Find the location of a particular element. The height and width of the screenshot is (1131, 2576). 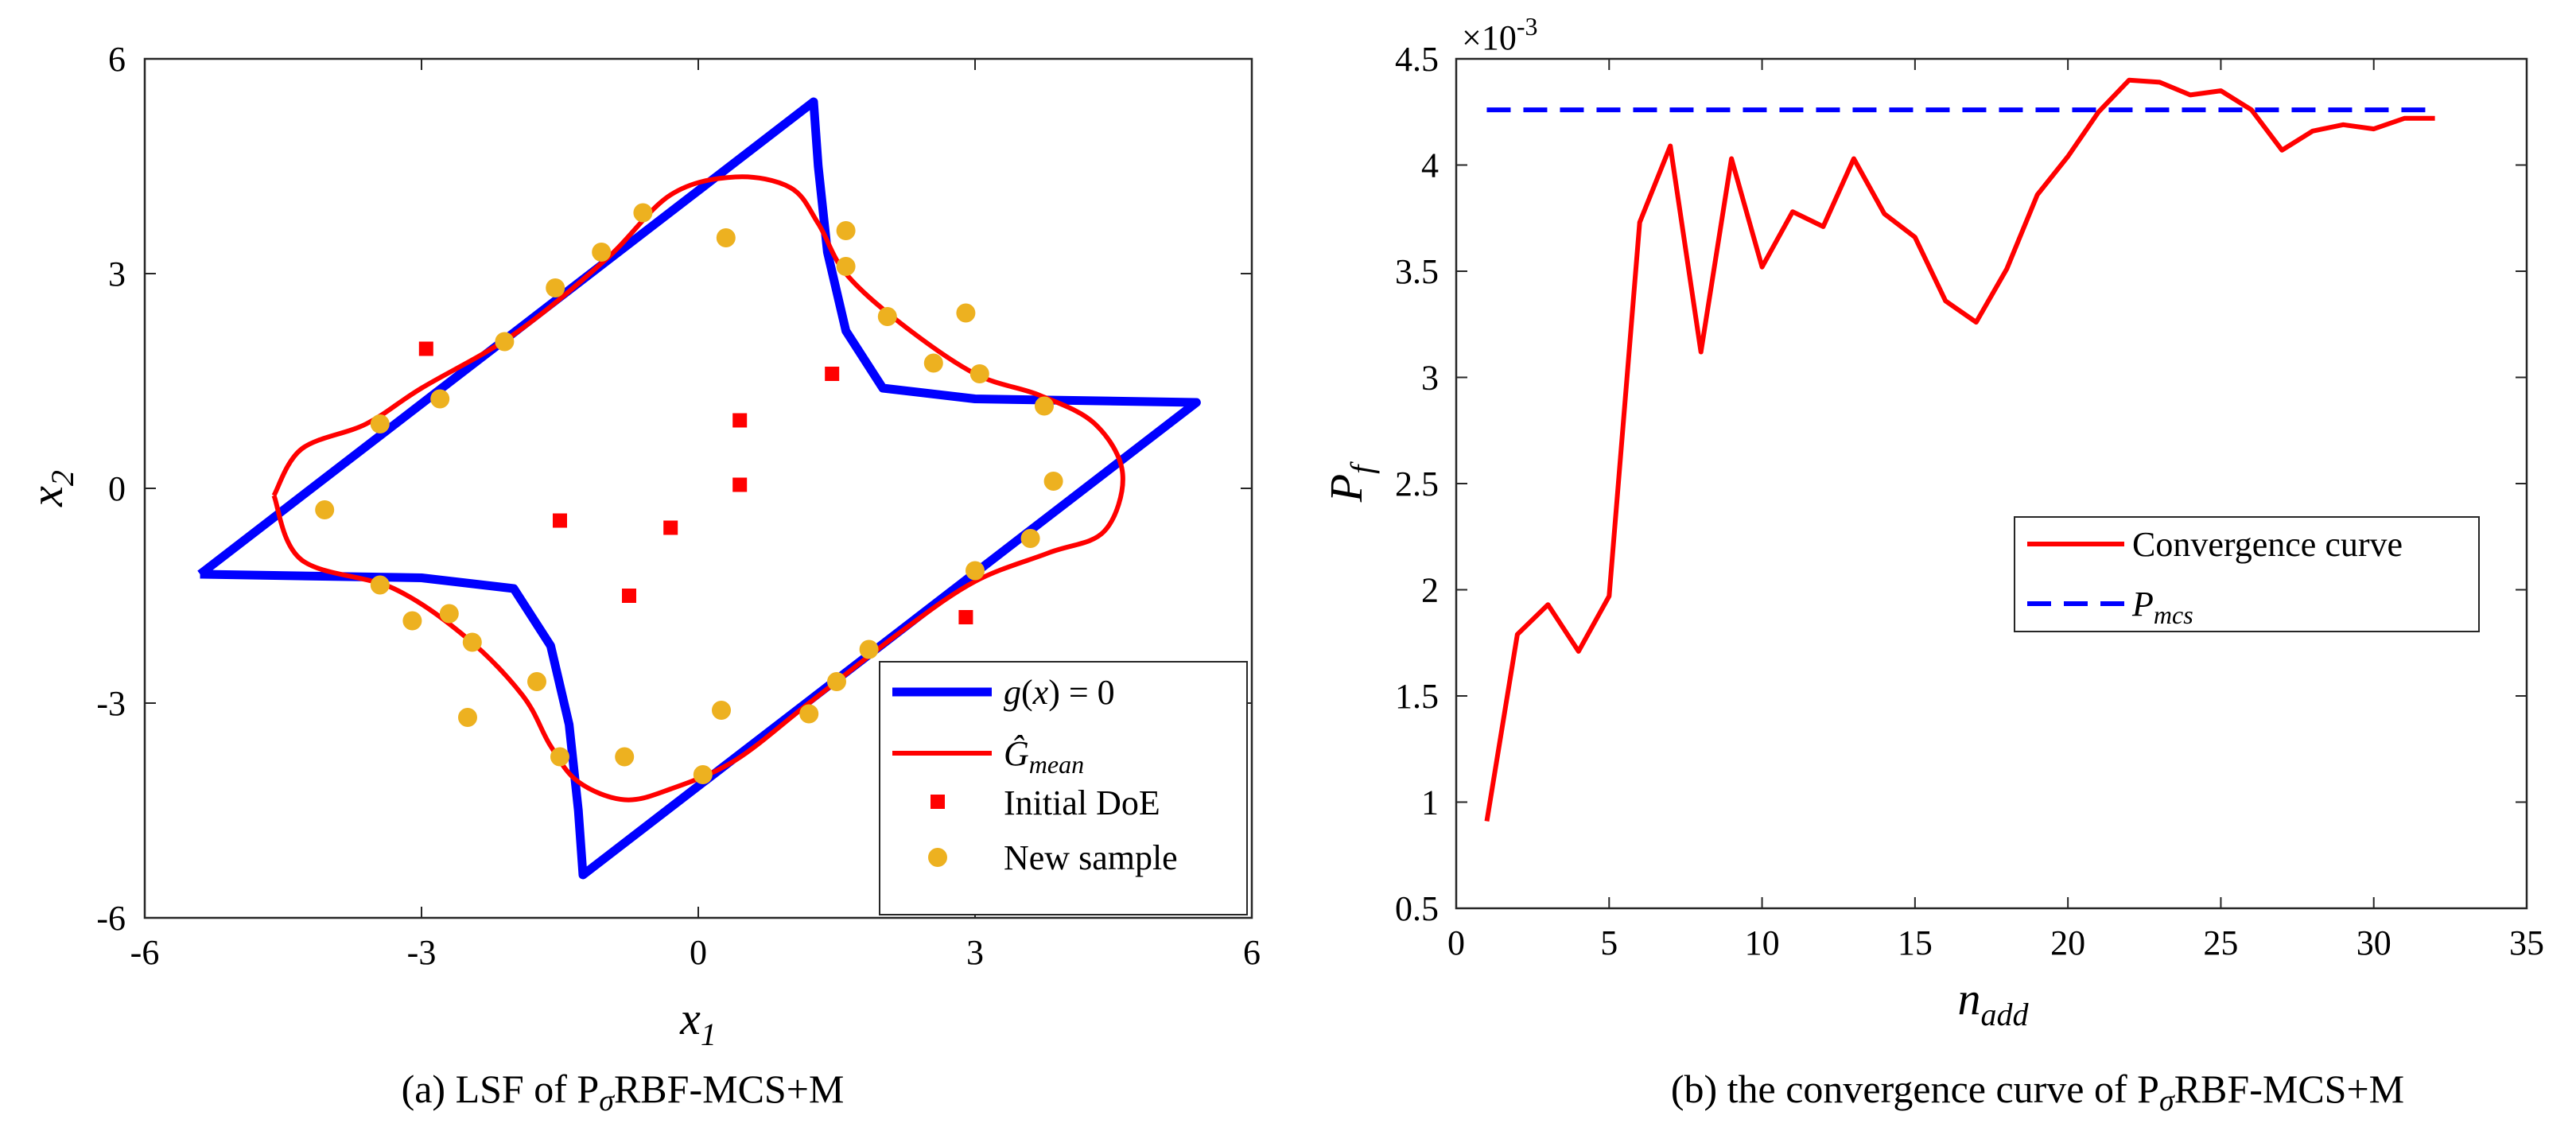

panel-b-ylabel: Pf is located at coordinates (1350, 482).